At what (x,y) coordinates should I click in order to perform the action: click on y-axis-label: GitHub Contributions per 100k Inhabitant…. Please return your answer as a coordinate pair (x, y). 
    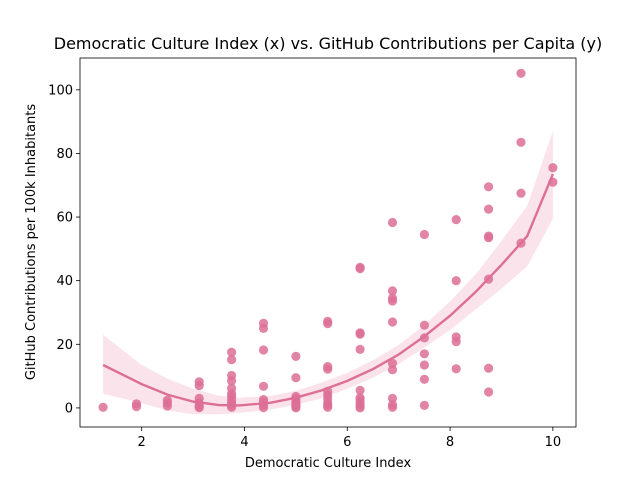
    Looking at the image, I should click on (31, 242).